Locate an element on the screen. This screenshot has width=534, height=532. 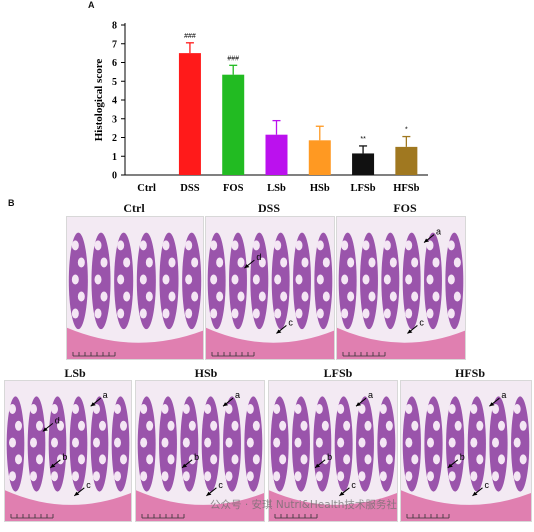
micrograph-title-hsb: HSb is located at coordinates (206, 373).